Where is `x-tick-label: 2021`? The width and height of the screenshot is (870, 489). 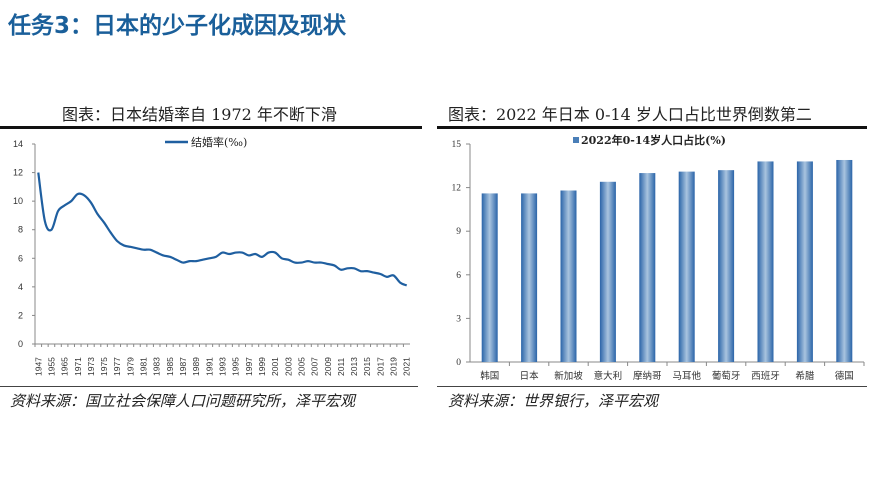
x-tick-label: 2021 is located at coordinates (407, 366).